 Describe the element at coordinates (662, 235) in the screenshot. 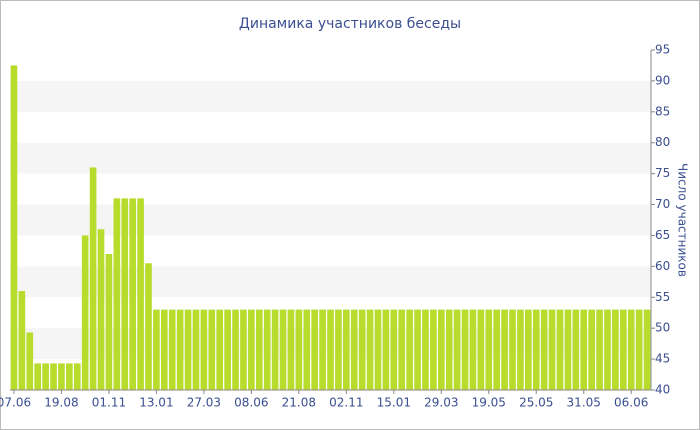

I see `y-tick-label: 65` at that location.